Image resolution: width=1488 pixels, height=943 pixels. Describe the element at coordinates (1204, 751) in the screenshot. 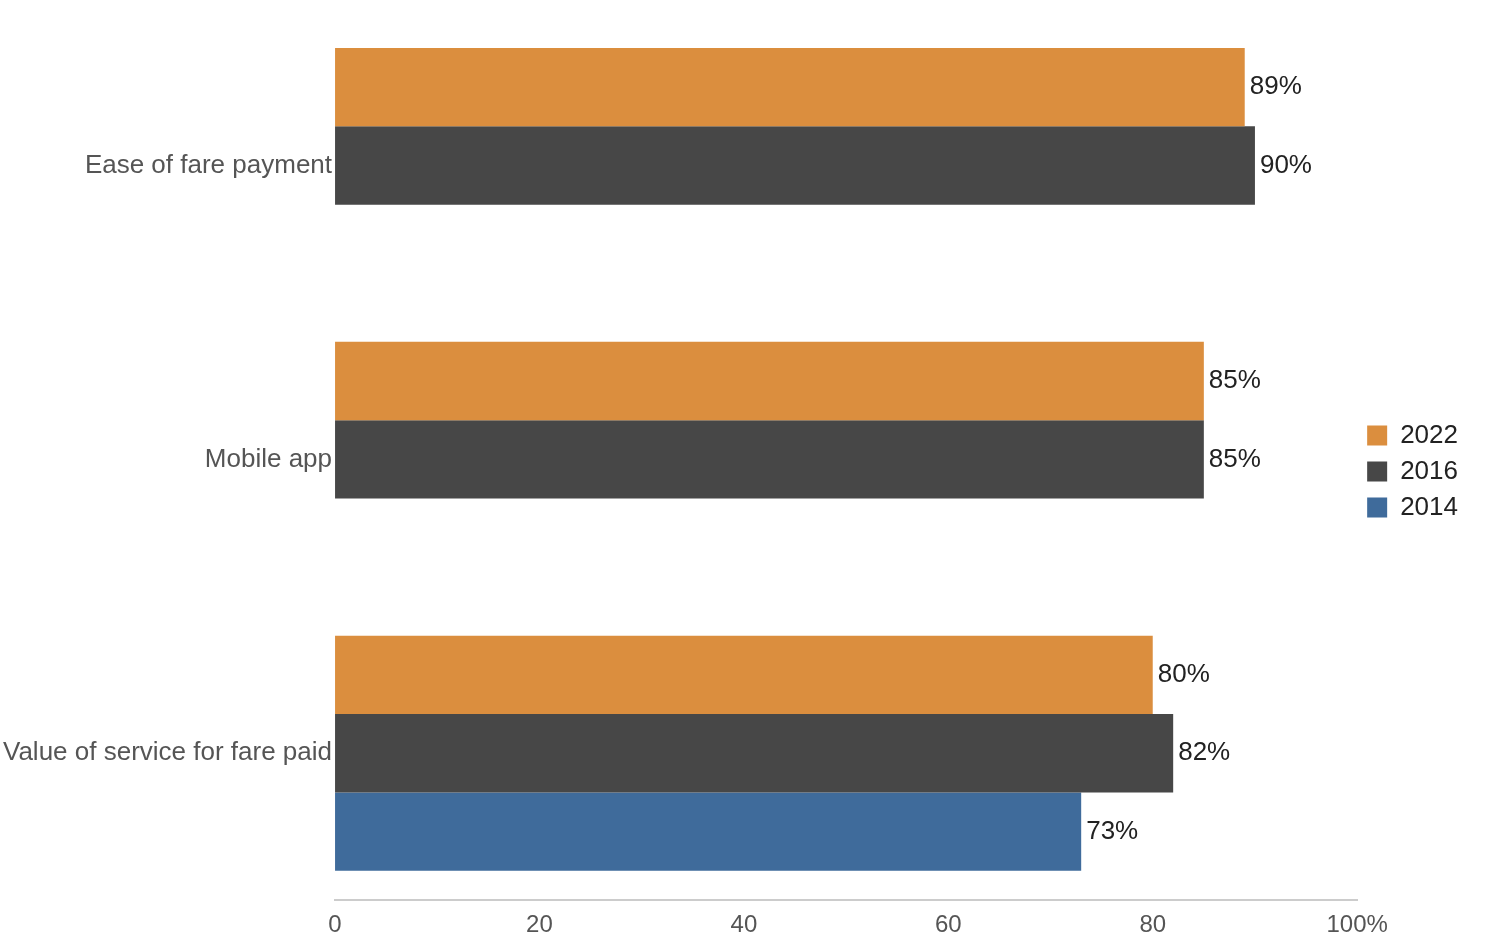

I see `data-label: 82%` at that location.